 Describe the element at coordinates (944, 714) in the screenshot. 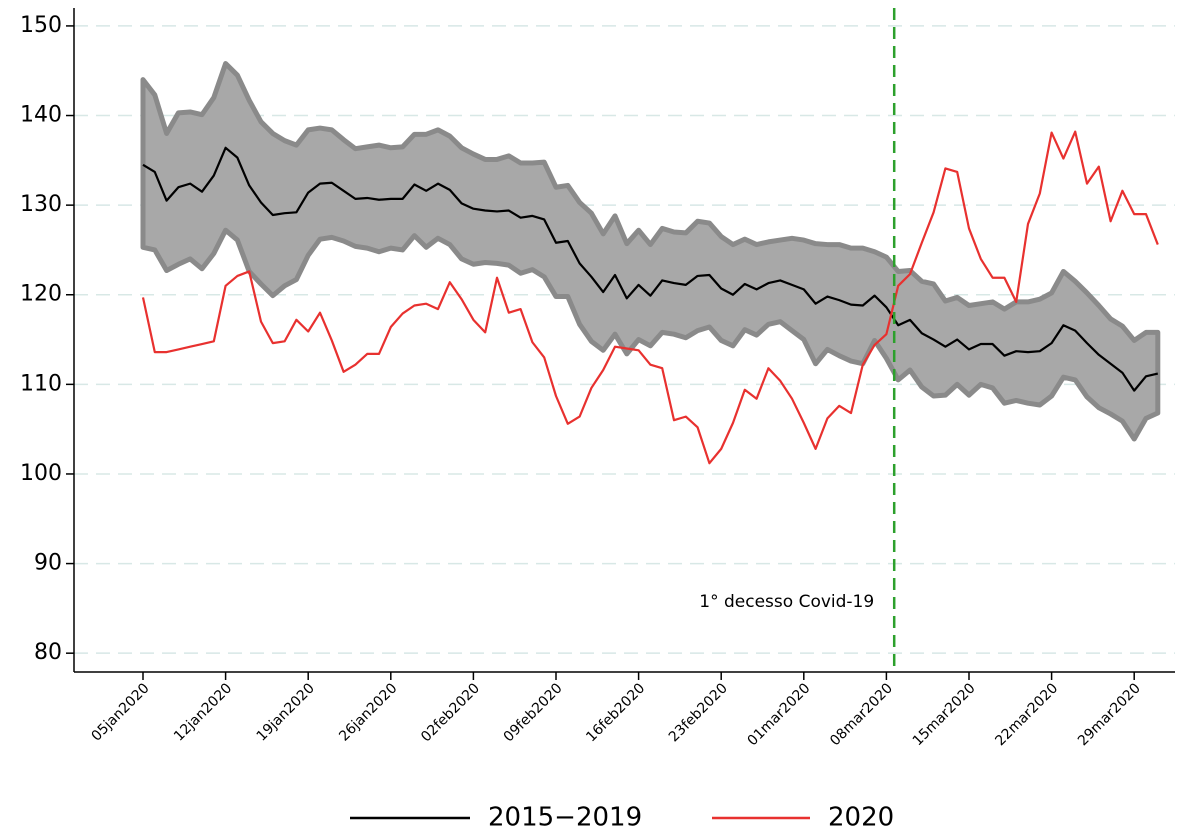

I see `x-tick-label: 15mar2020` at that location.